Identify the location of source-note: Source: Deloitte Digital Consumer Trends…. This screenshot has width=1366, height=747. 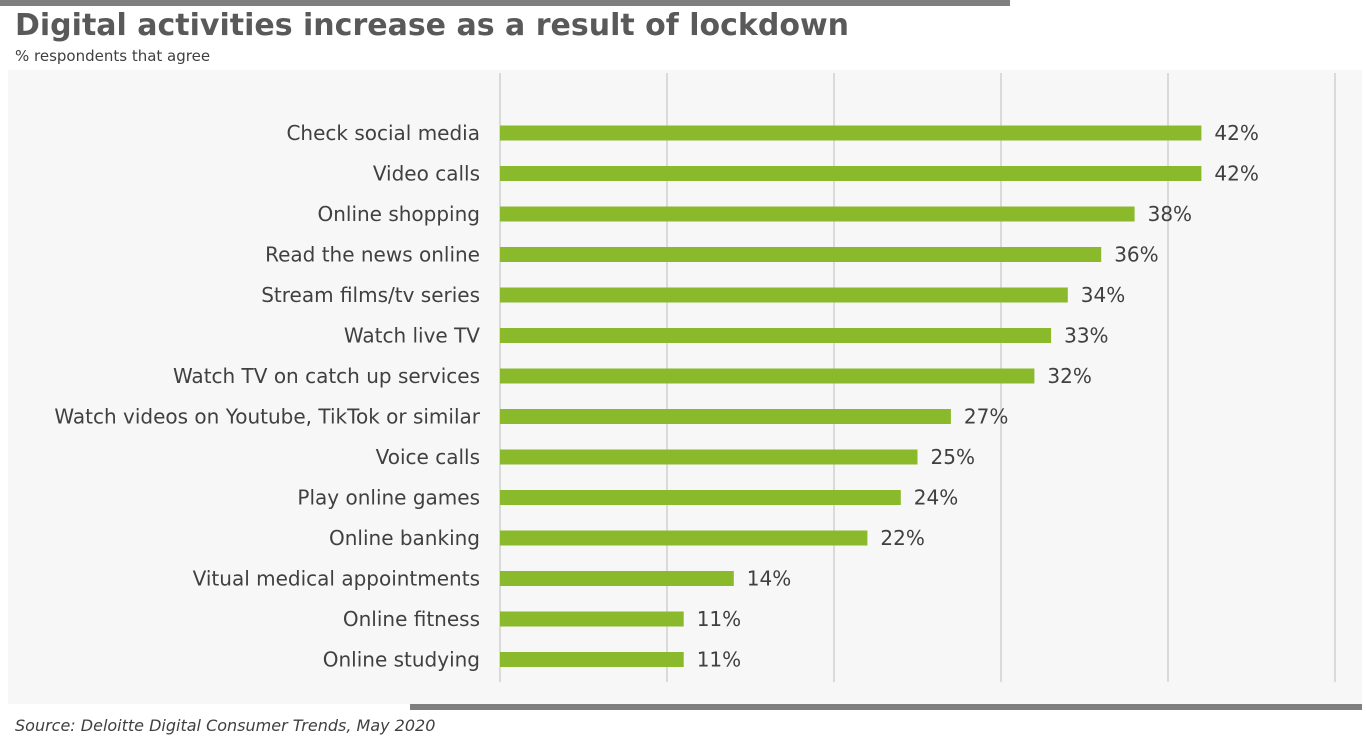
(225, 725).